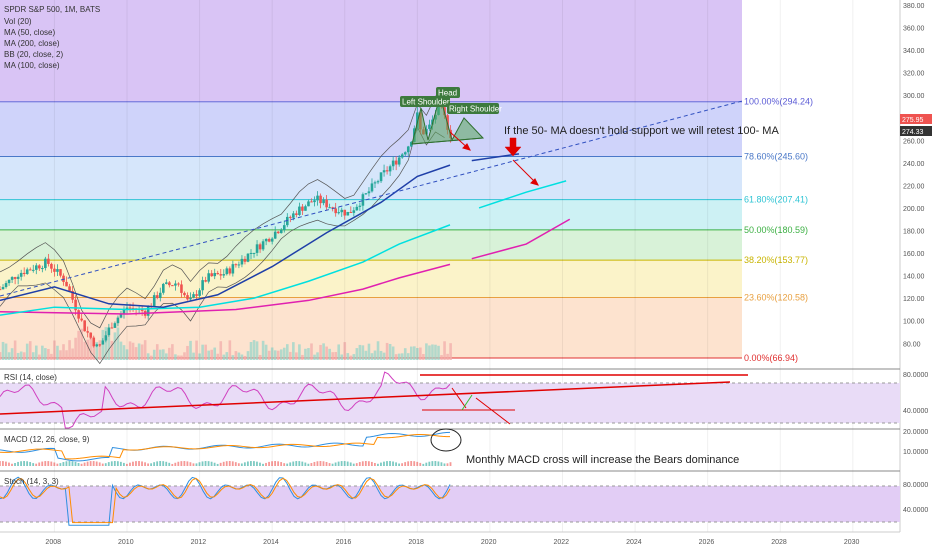 The height and width of the screenshot is (555, 932). I want to click on y-tick-label: 220.00, so click(914, 186).